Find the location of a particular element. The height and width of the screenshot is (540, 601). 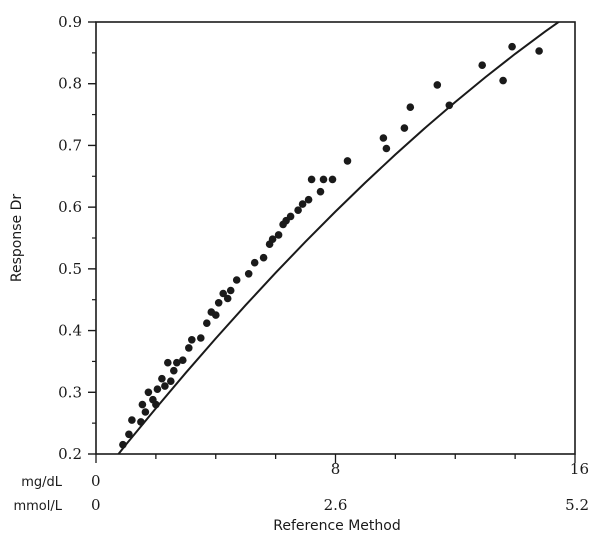

x-unit-label: mg/dL is located at coordinates (42, 482).